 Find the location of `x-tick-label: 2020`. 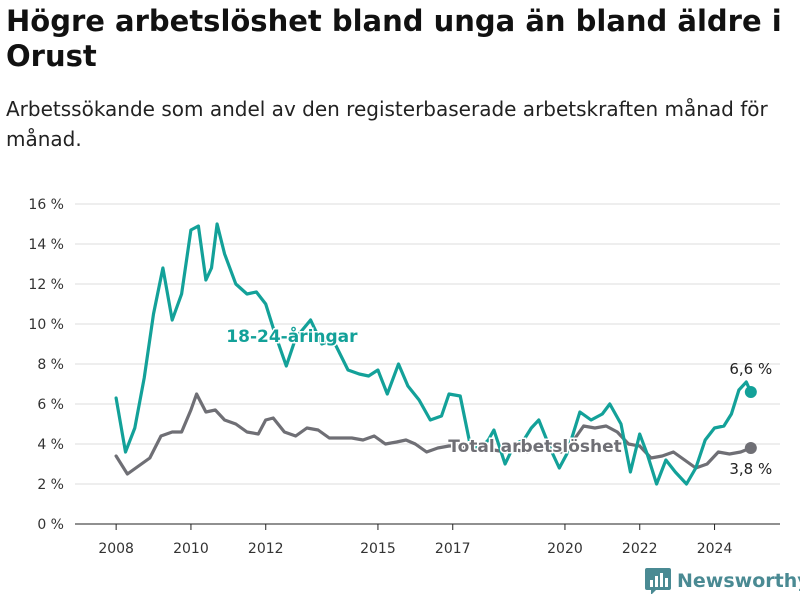

x-tick-label: 2020 is located at coordinates (565, 549).